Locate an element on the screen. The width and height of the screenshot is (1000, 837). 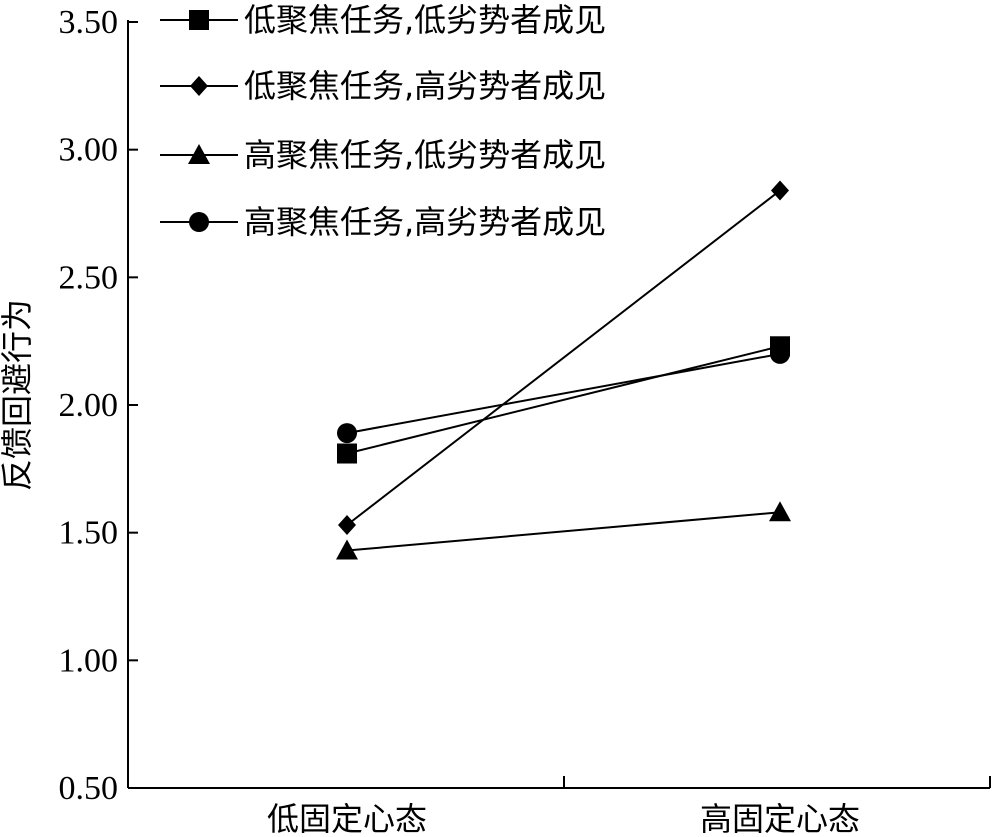
data-point-square is located at coordinates (347, 453).